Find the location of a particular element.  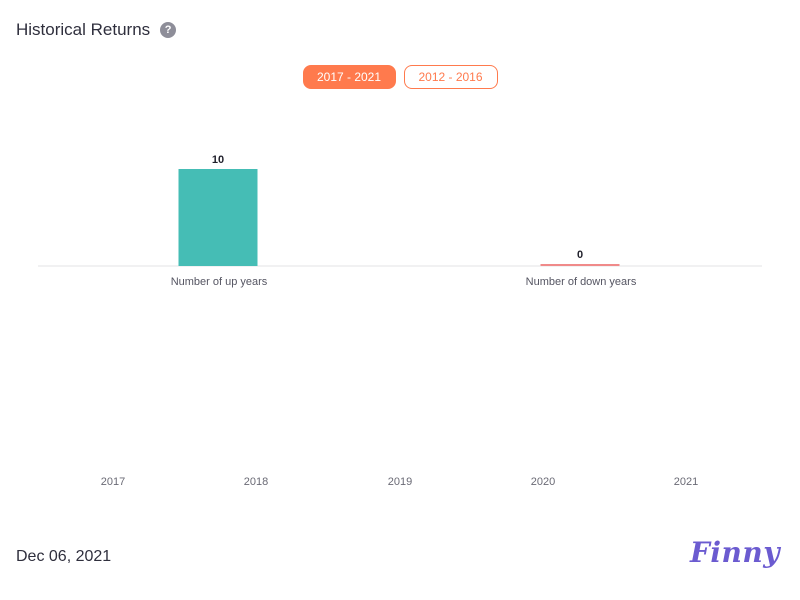

bar-up-years is located at coordinates (218, 217).